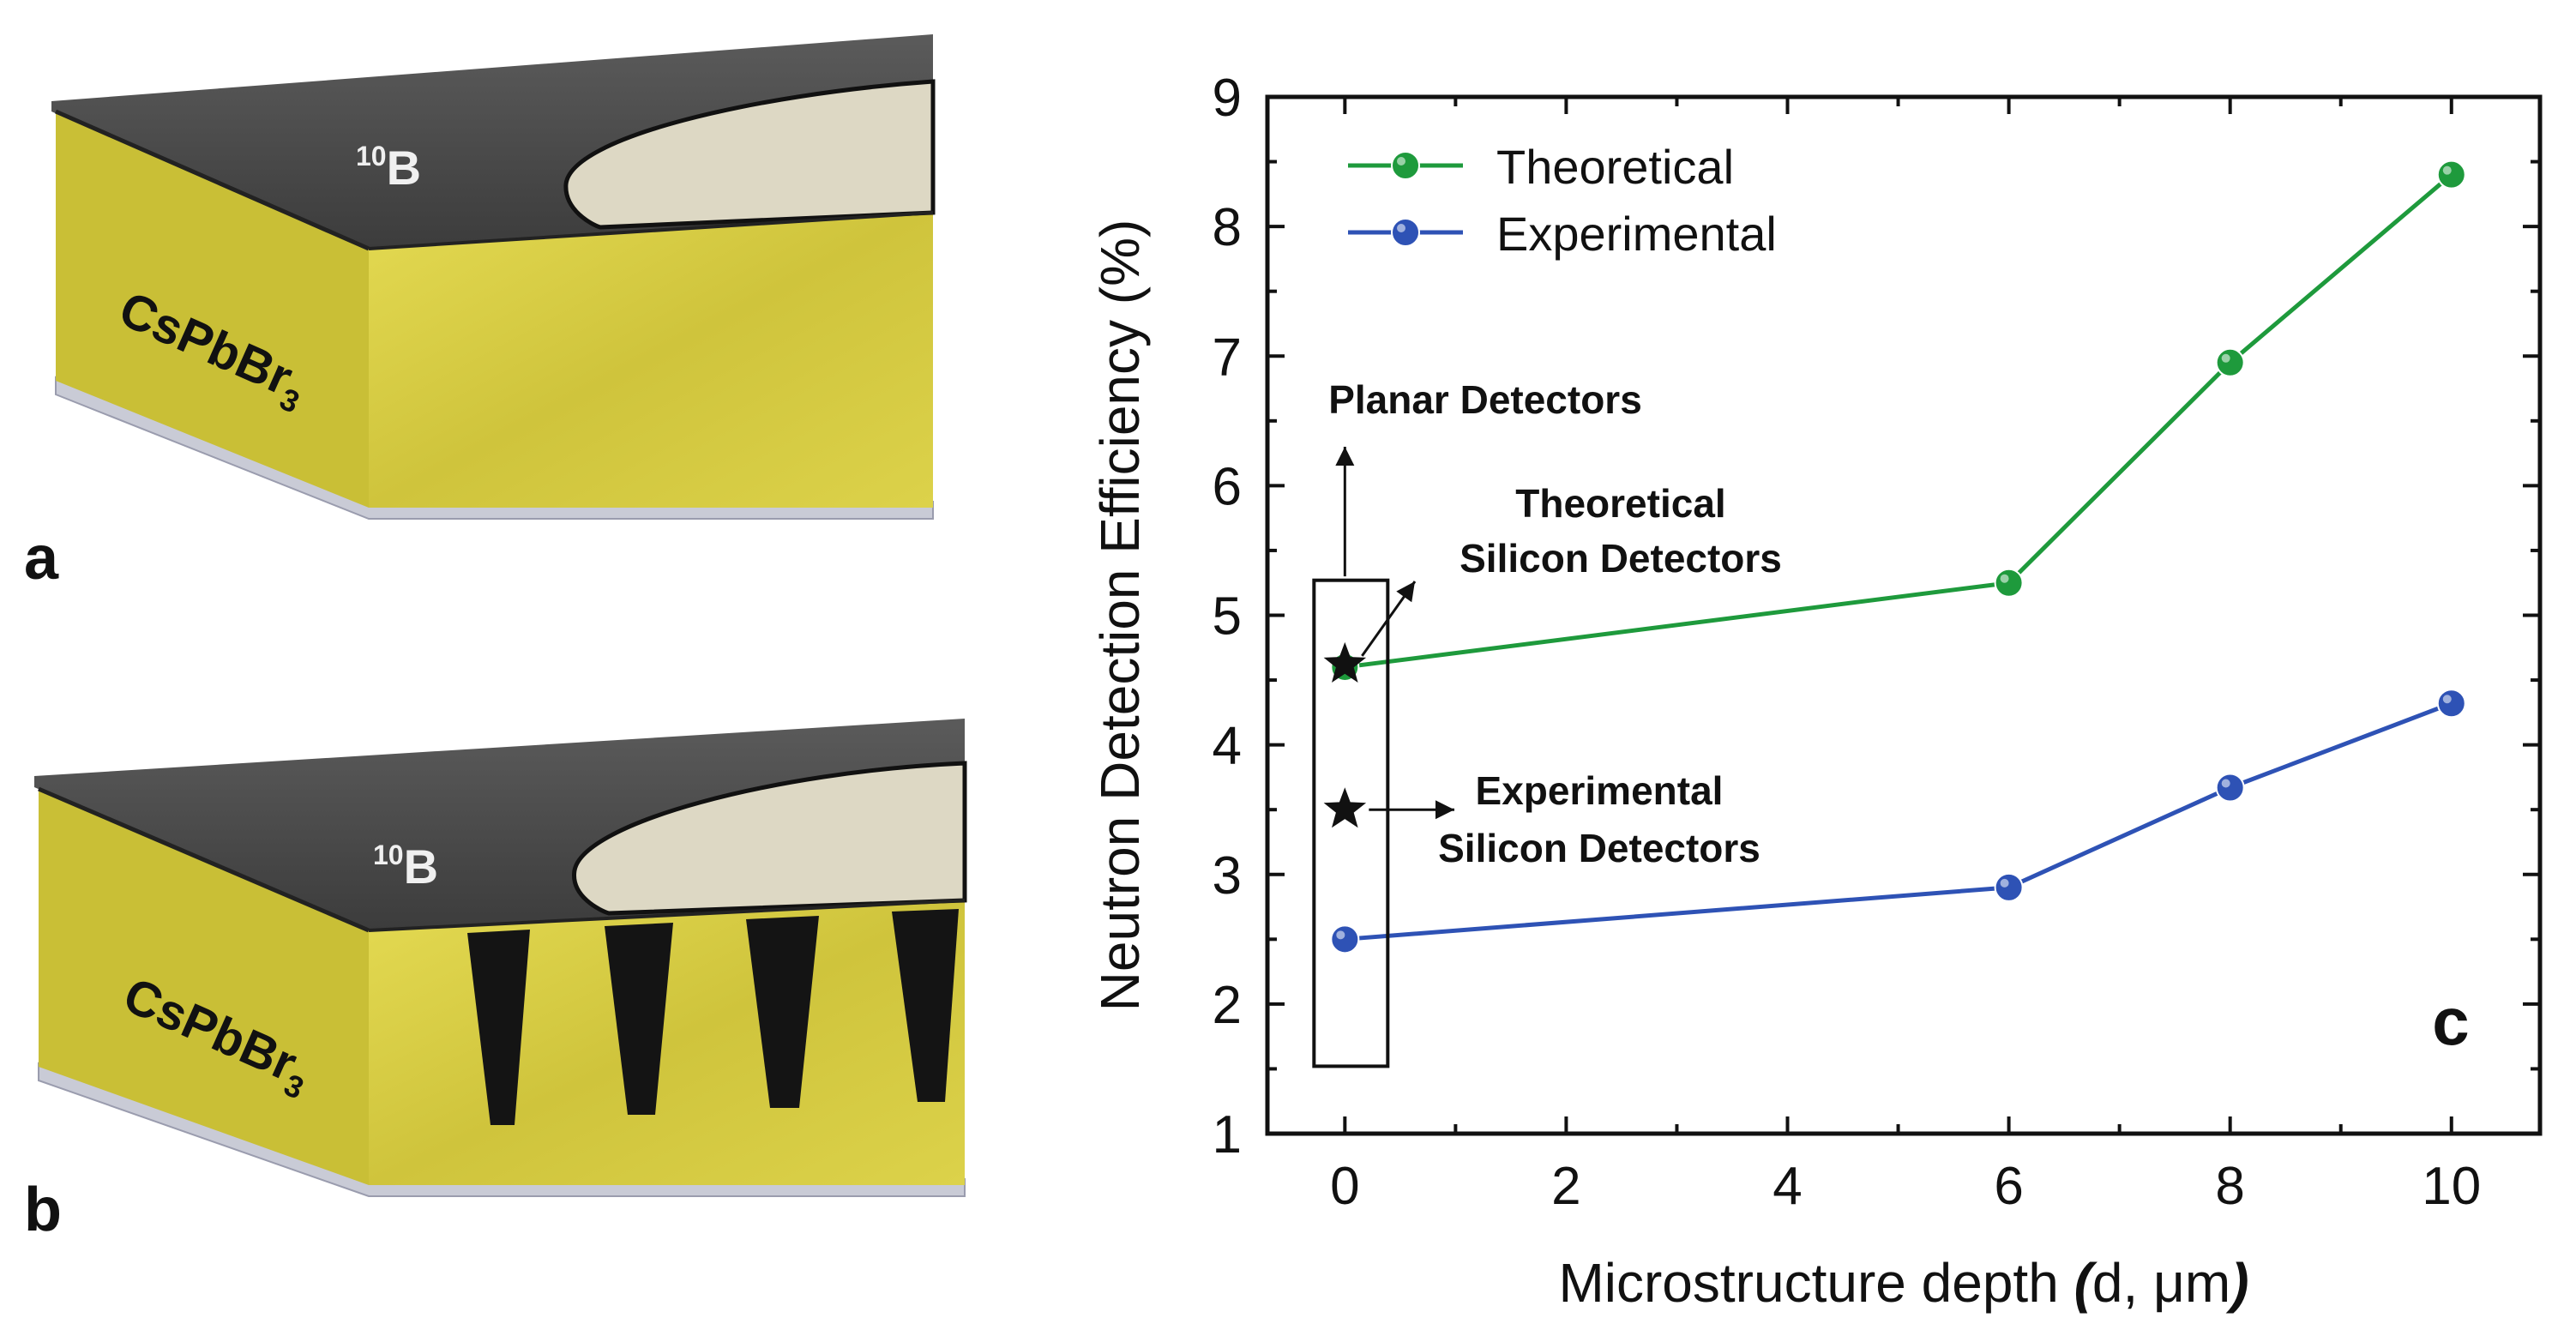 The width and height of the screenshot is (2576, 1330). I want to click on x-tick-label: 6, so click(2008, 1186).